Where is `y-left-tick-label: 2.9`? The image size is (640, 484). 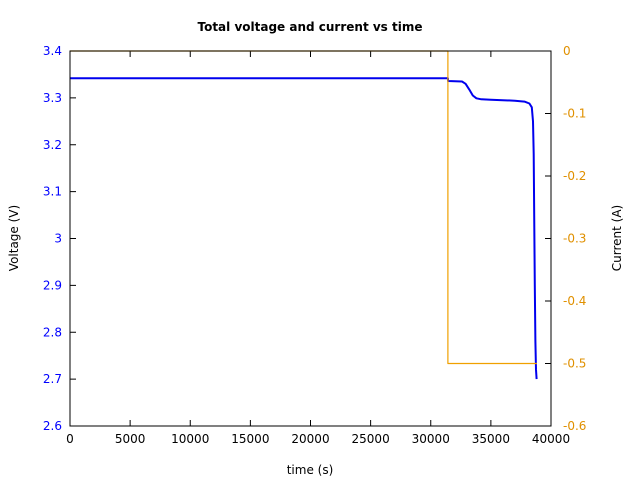 y-left-tick-label: 2.9 is located at coordinates (52, 285).